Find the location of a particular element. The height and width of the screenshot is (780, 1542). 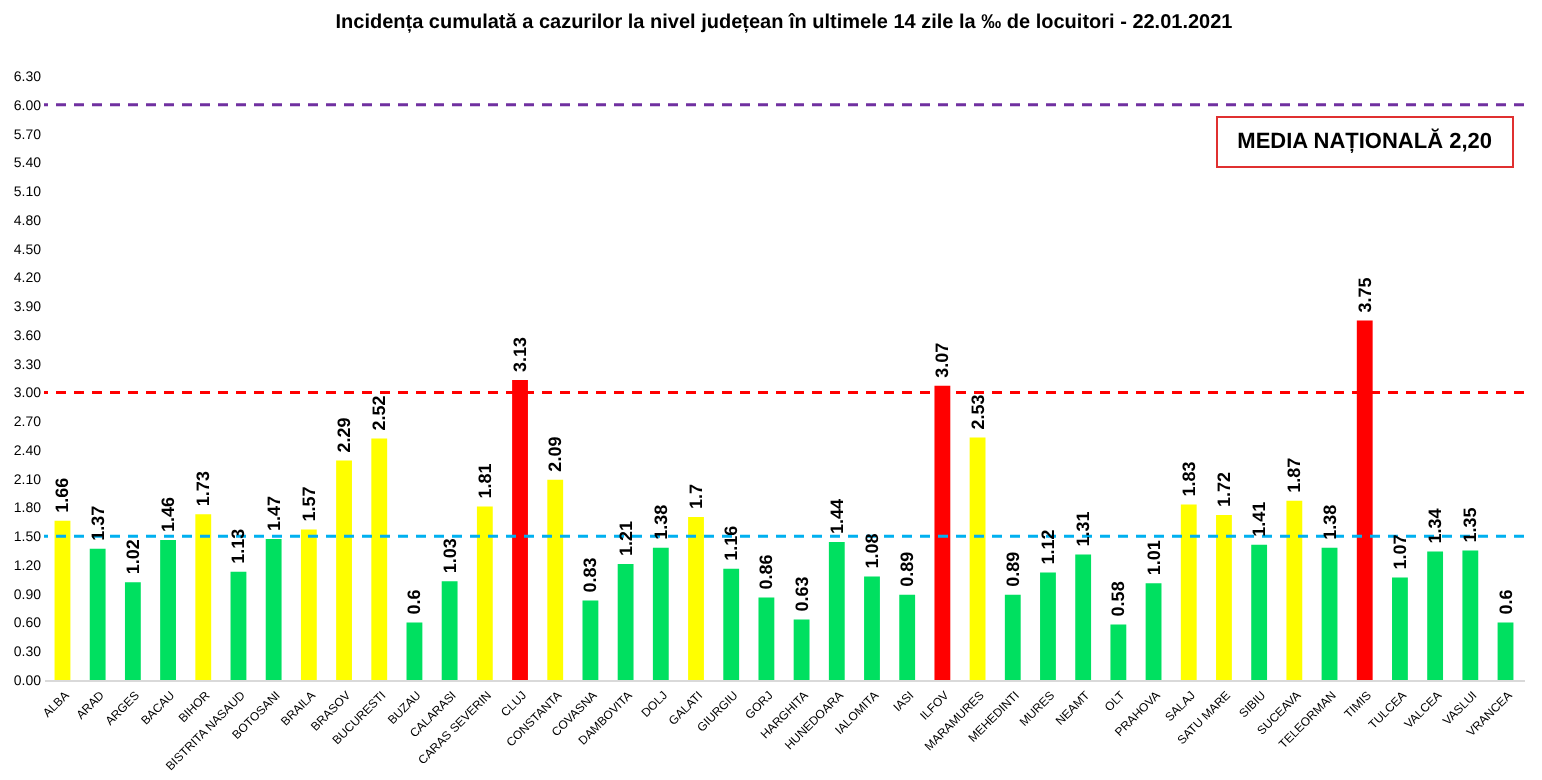

data-label: 1.08 is located at coordinates (871, 551).